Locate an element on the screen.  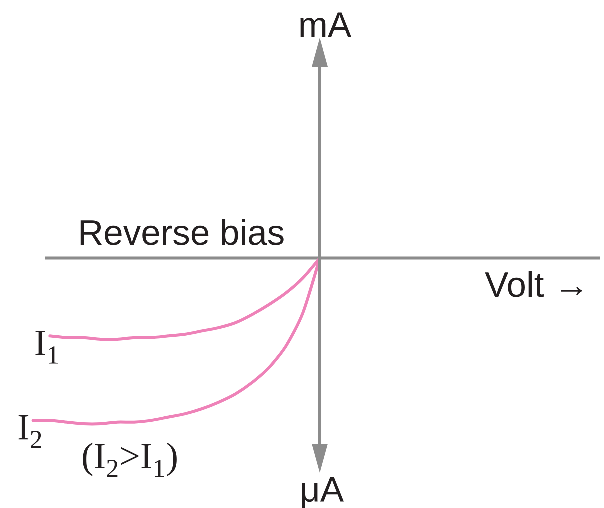
text: (I$_{2}$>I$_{1}$) is located at coordinates (130, 460).